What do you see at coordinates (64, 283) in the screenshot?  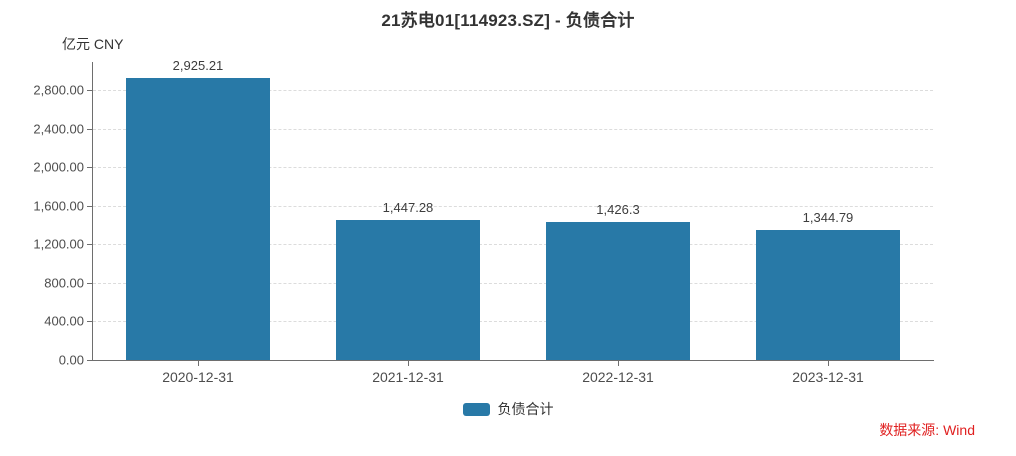 I see `y-axis-tick-label: 800.00` at bounding box center [64, 283].